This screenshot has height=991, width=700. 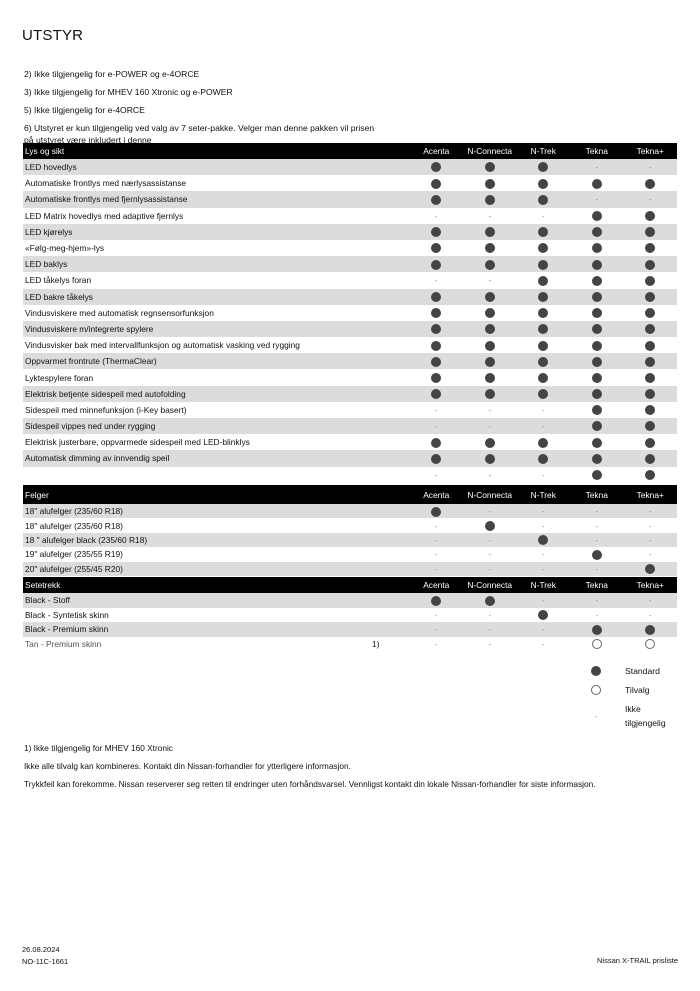 I want to click on page-title: UTSTYR, so click(x=53, y=35).